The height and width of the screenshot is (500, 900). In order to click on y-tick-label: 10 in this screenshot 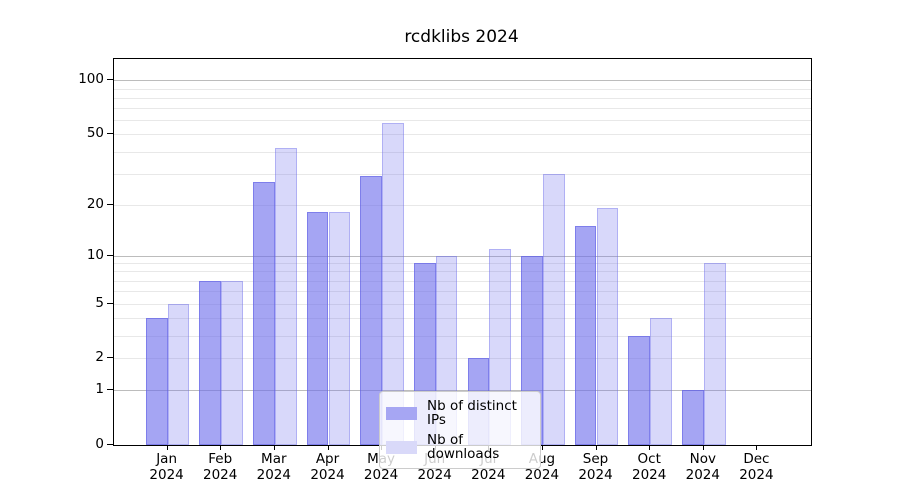, I will do `click(95, 254)`.